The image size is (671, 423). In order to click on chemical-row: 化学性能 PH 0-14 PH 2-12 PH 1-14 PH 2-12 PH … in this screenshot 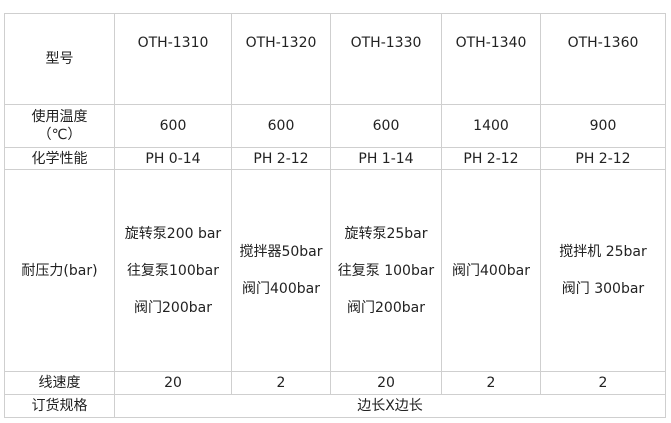, I will do `click(335, 158)`.